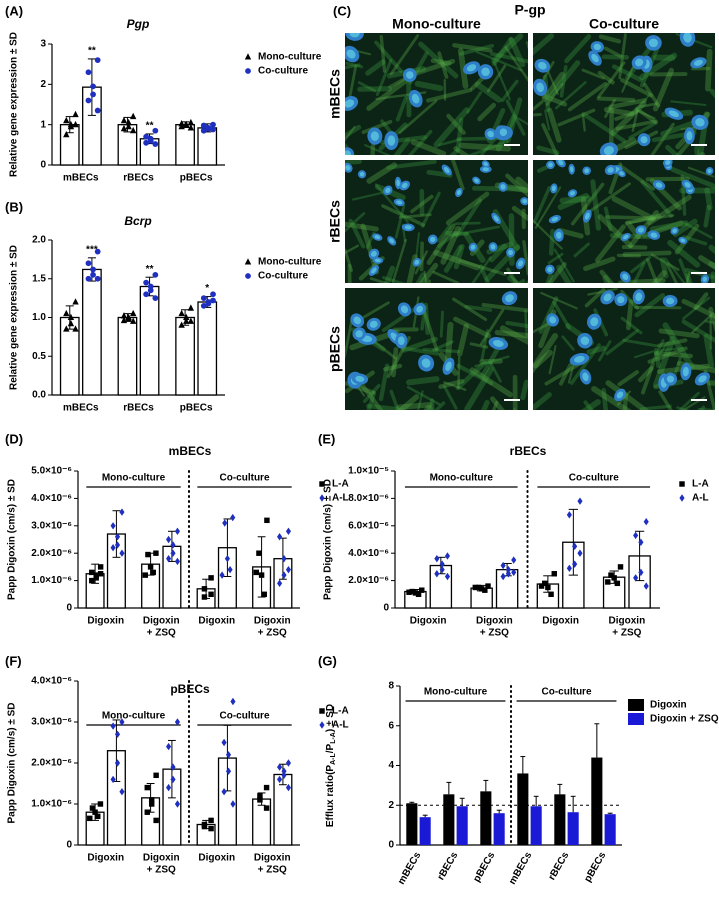 The width and height of the screenshot is (719, 899). What do you see at coordinates (51, 804) in the screenshot?
I see `y-tick-label: 1.0×10⁻⁶` at bounding box center [51, 804].